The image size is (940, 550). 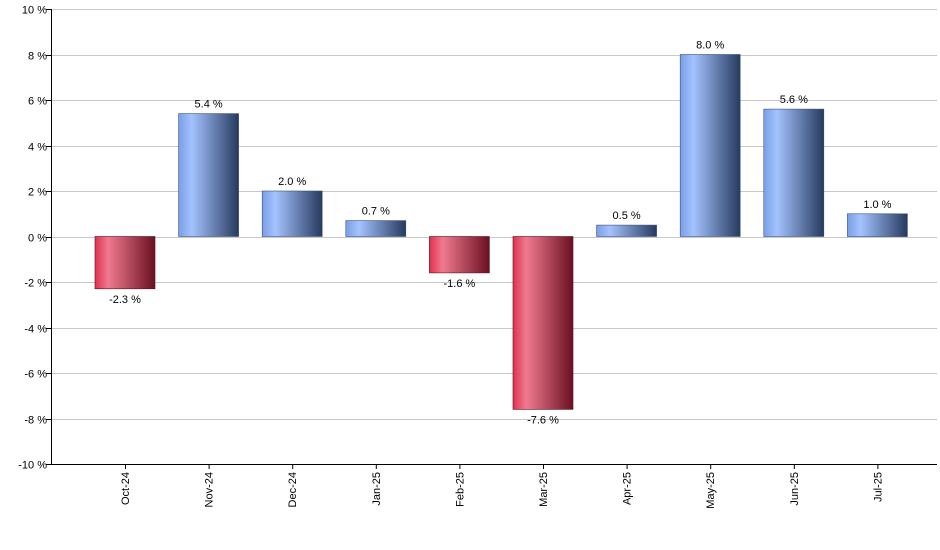 I want to click on y-tick-label: 10 %, so click(x=34, y=11).